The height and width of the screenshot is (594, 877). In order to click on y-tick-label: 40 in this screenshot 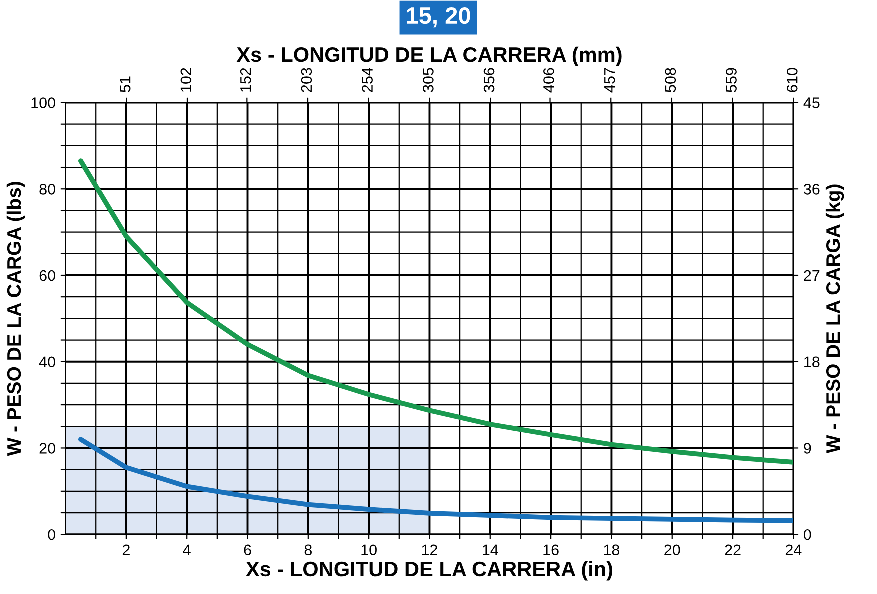, I will do `click(47, 362)`.